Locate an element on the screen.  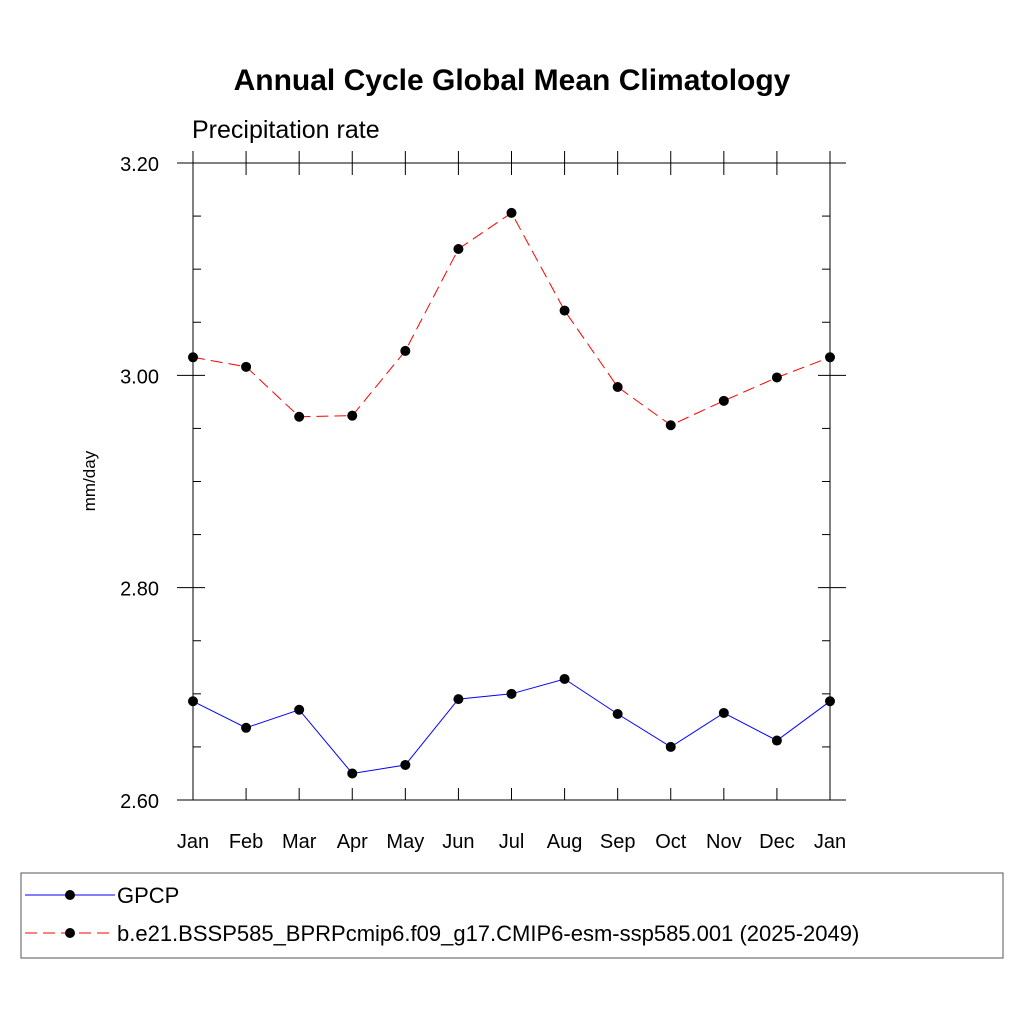
x-tick-label: Dec is located at coordinates (777, 842).